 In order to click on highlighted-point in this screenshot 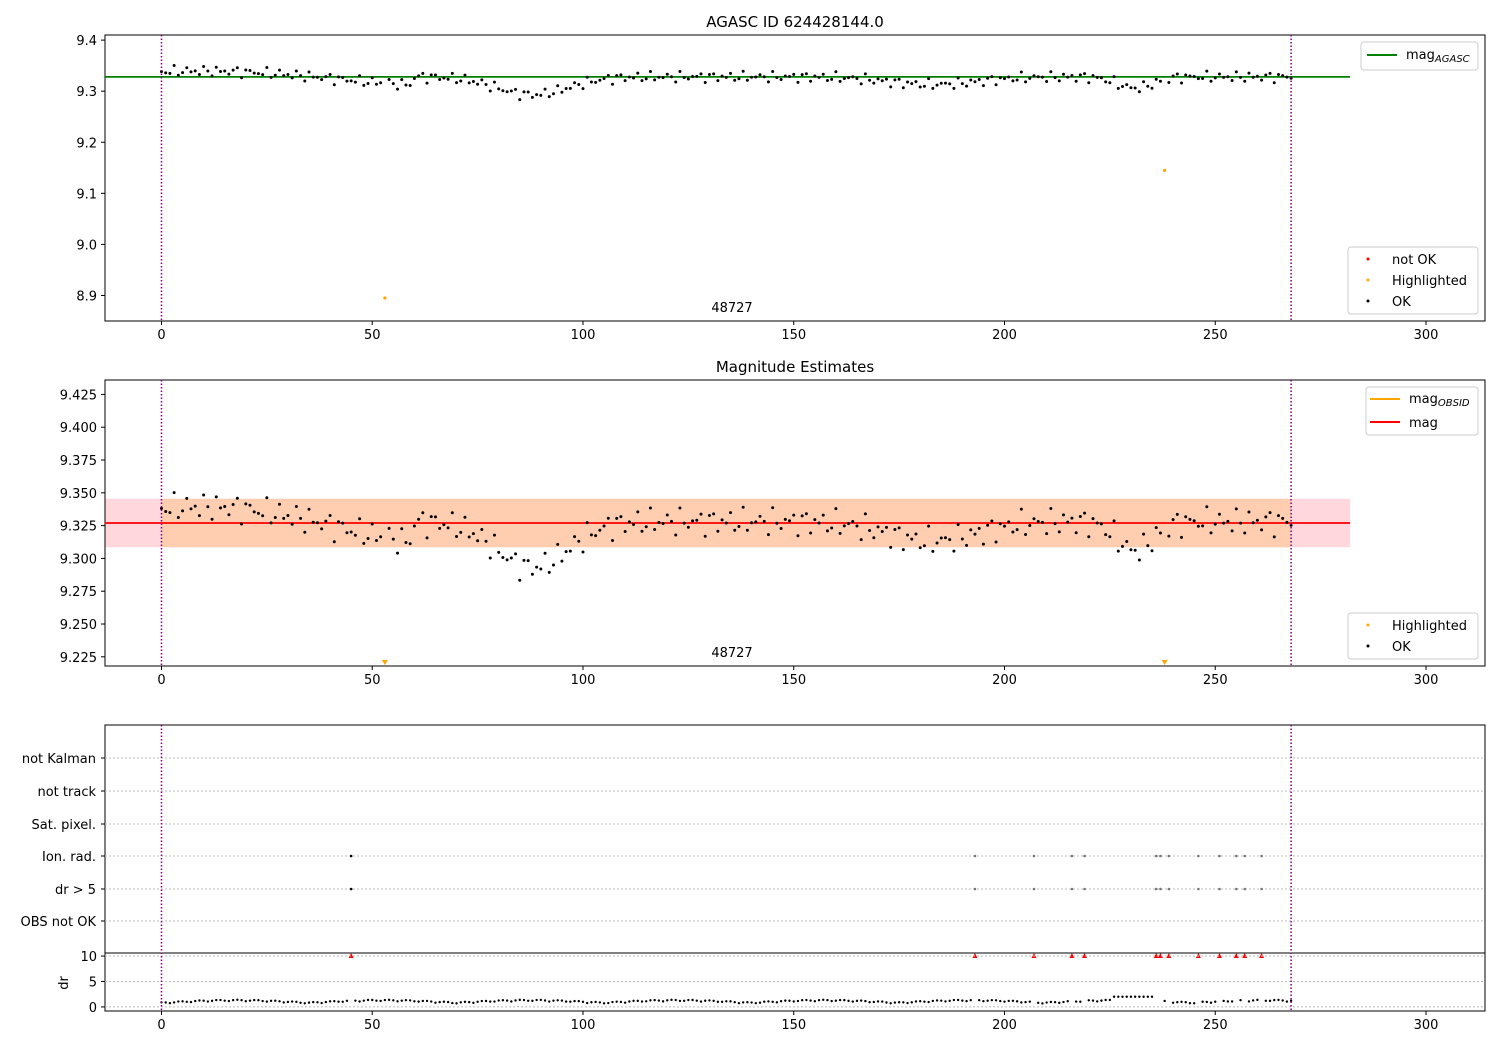, I will do `click(1165, 170)`.